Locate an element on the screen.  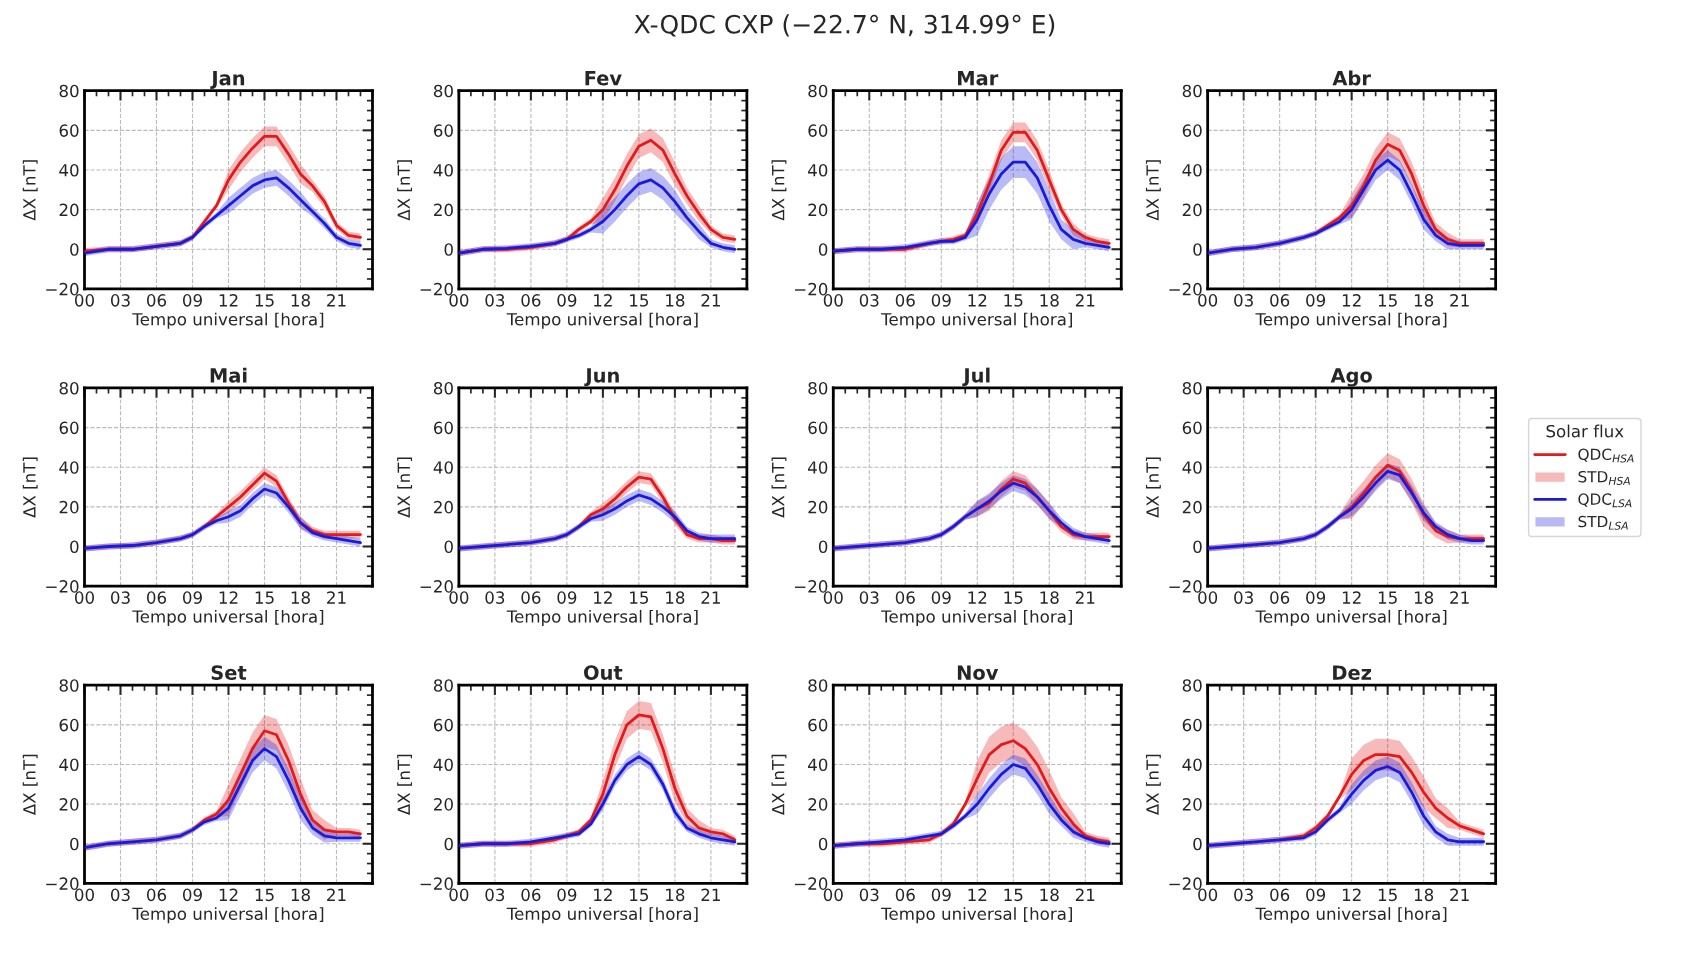
legend-label: QDC$_{HSA}$ is located at coordinates (1606, 455).